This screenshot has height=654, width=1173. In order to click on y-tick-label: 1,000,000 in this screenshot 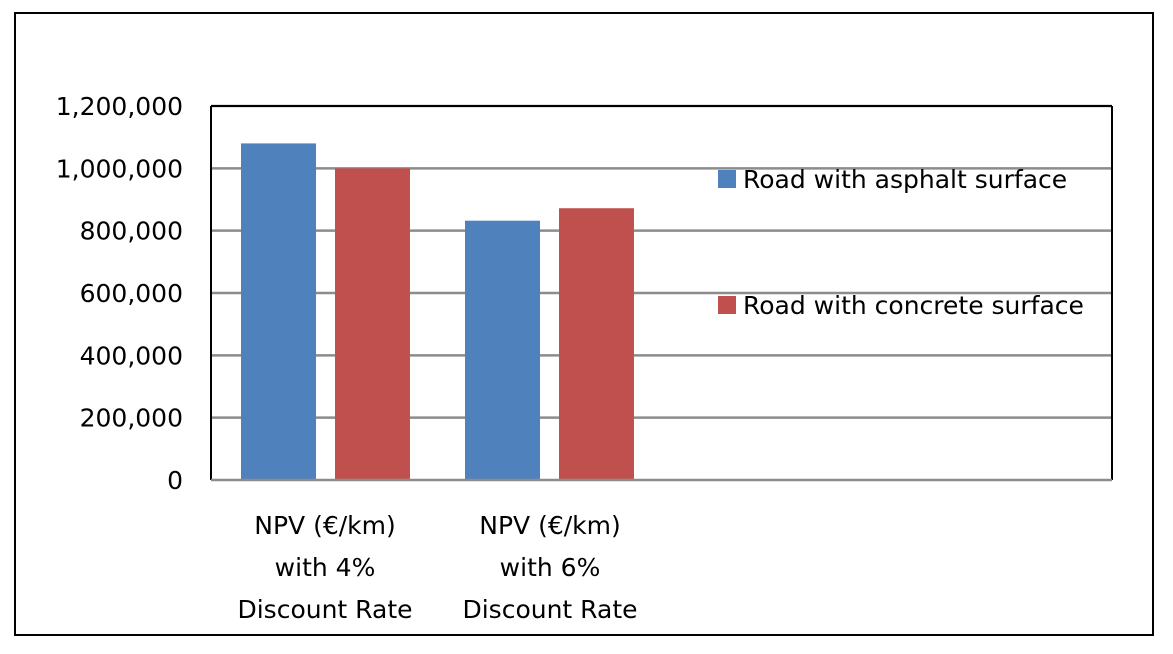, I will do `click(119, 168)`.